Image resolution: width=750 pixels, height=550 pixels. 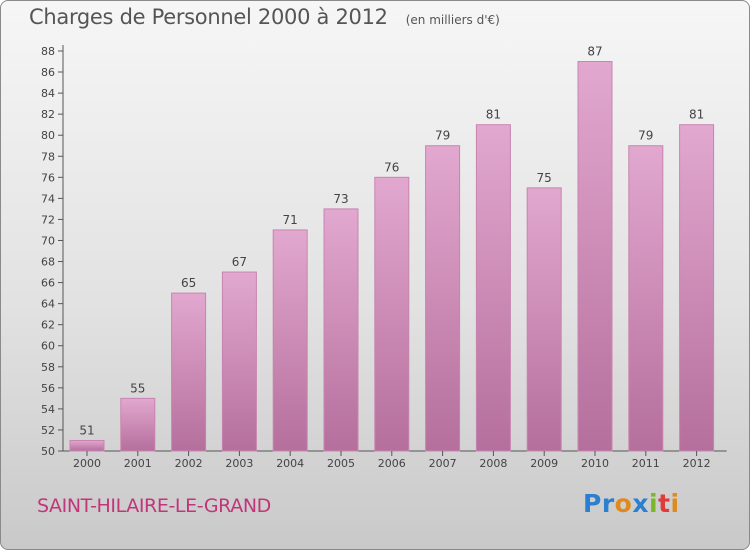 I want to click on y-tick-label: 86, so click(x=48, y=72).